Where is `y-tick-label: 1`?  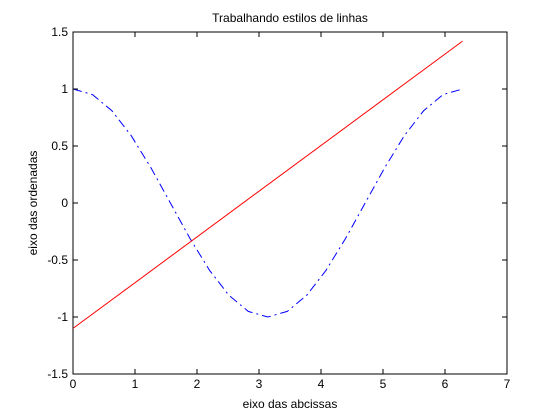
y-tick-label: 1 is located at coordinates (64, 89).